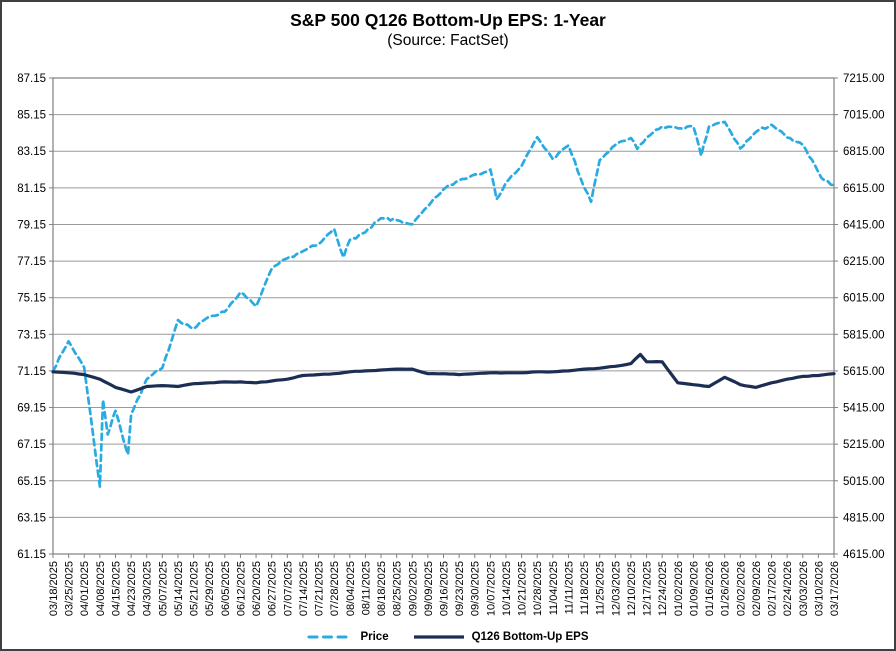 The width and height of the screenshot is (896, 651). Describe the element at coordinates (179, 588) in the screenshot. I see `x-axis-label: 05/14/2025` at that location.